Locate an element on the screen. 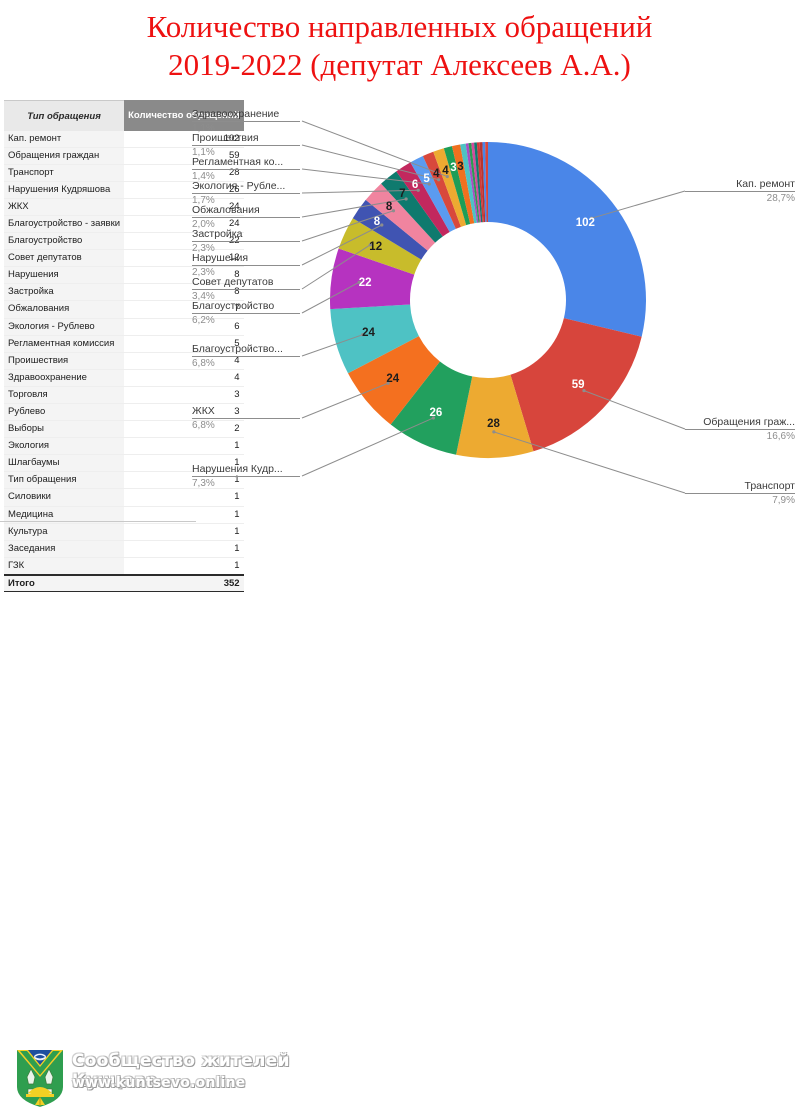  callout-label: Экология - Рубле... 1,7% is located at coordinates (246, 193).